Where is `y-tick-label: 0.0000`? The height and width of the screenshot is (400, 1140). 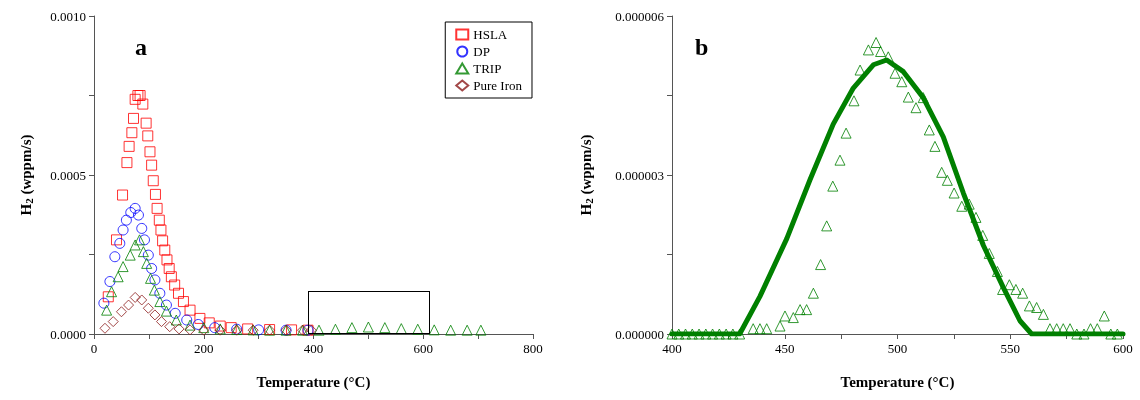 y-tick-label: 0.0000 is located at coordinates (68, 334).